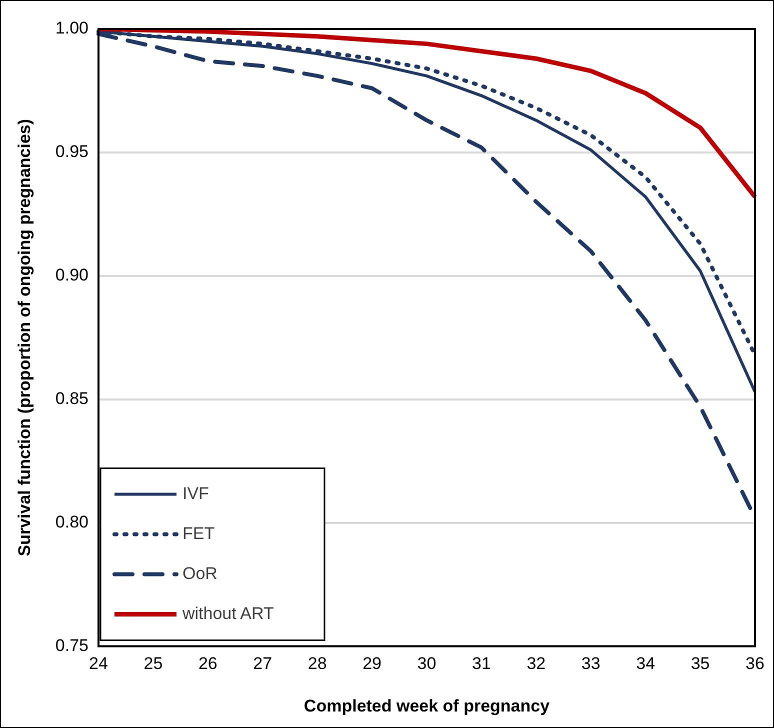 The height and width of the screenshot is (728, 774). What do you see at coordinates (427, 706) in the screenshot?
I see `x-axis-title: Completed week of pregnancy` at bounding box center [427, 706].